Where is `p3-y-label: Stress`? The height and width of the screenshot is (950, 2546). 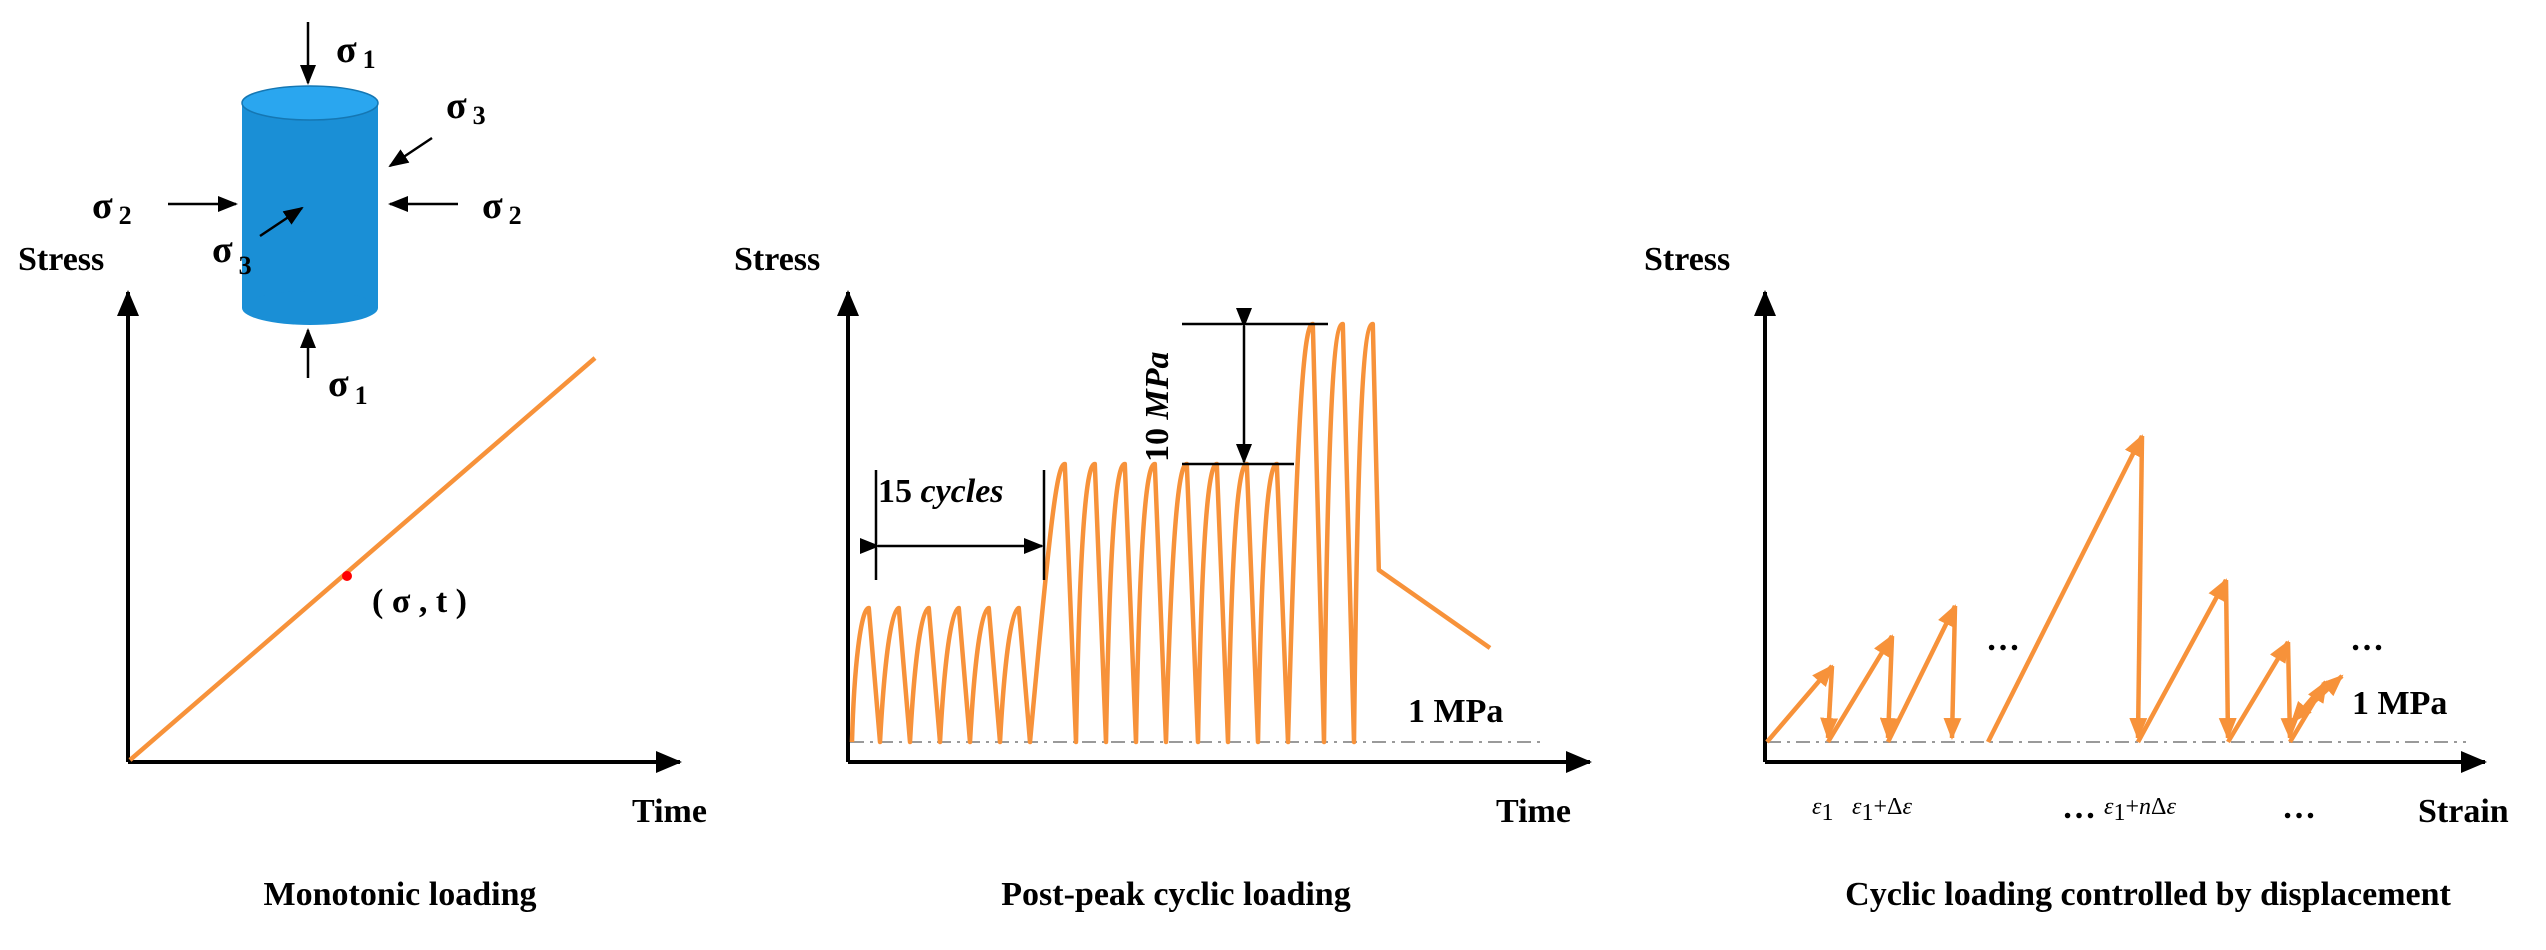 p3-y-label: Stress is located at coordinates (1687, 259).